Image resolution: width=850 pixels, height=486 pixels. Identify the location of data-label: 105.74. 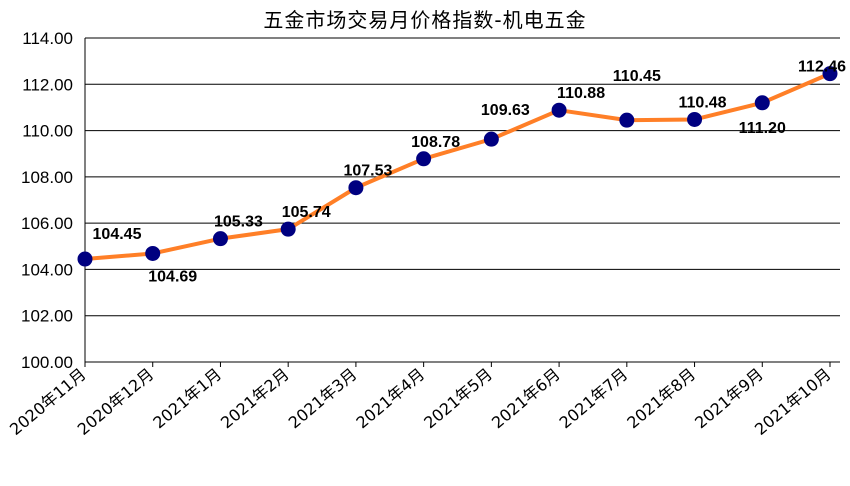
(306, 212).